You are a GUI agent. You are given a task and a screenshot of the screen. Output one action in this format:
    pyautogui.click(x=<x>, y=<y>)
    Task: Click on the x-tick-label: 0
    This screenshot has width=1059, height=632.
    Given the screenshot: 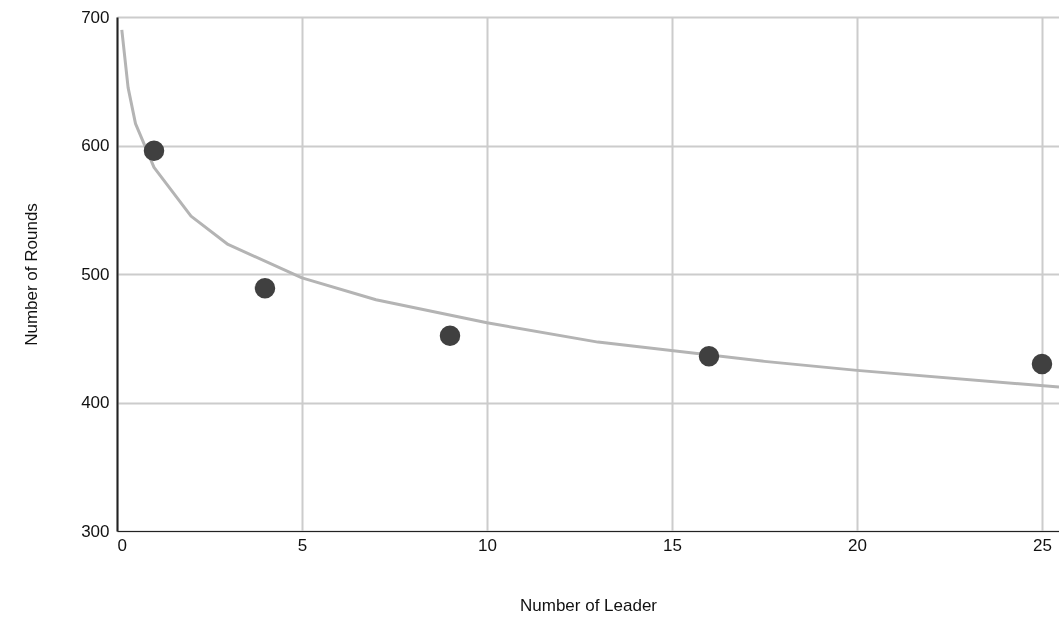 What is the action you would take?
    pyautogui.click(x=122, y=545)
    